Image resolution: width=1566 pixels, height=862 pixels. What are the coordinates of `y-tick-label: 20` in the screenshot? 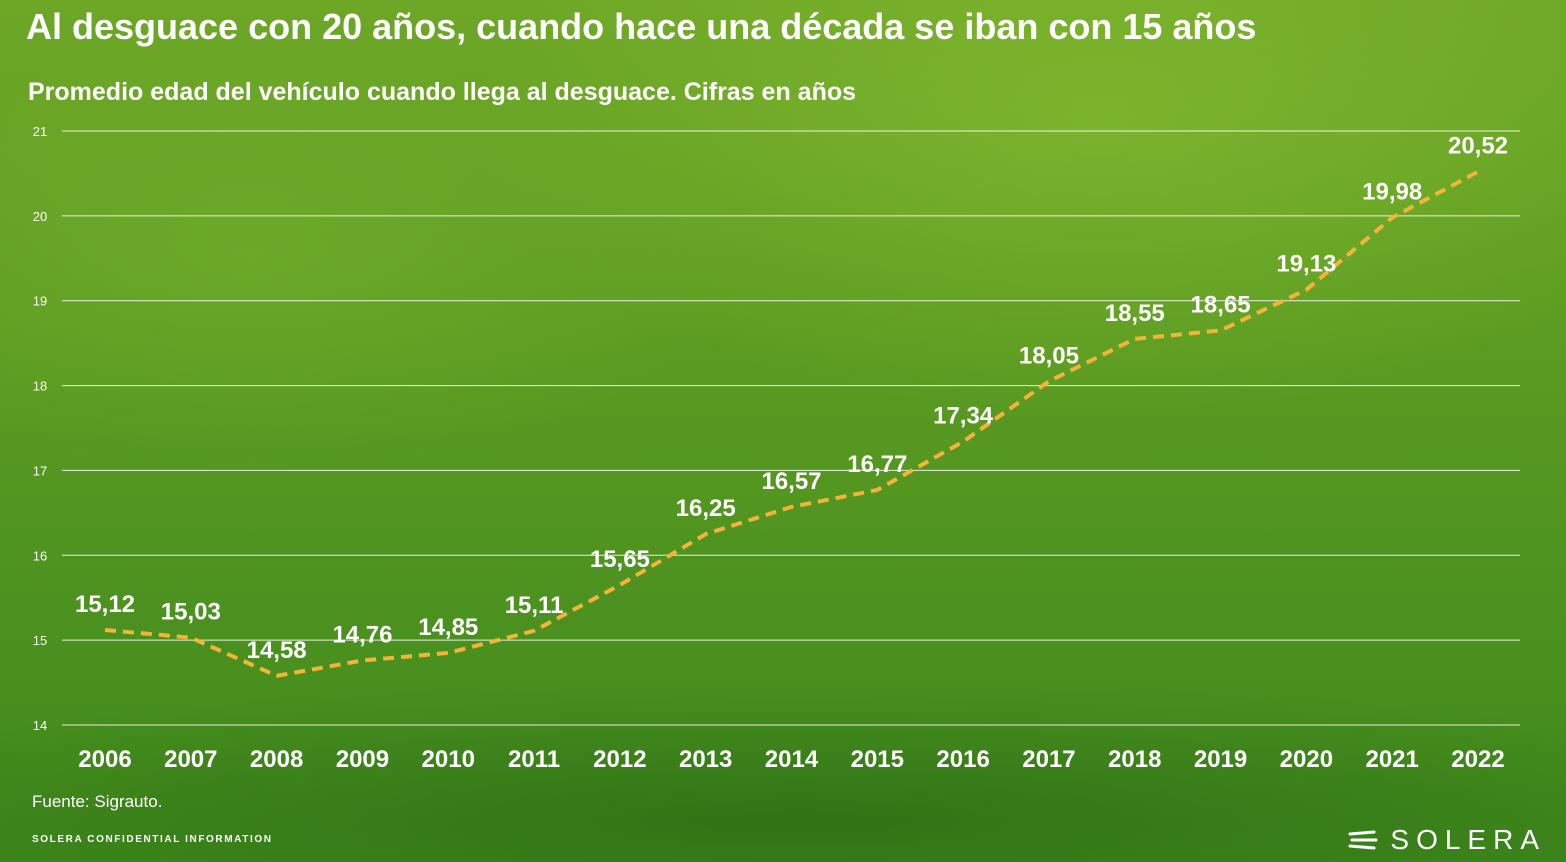 It's located at (40, 216).